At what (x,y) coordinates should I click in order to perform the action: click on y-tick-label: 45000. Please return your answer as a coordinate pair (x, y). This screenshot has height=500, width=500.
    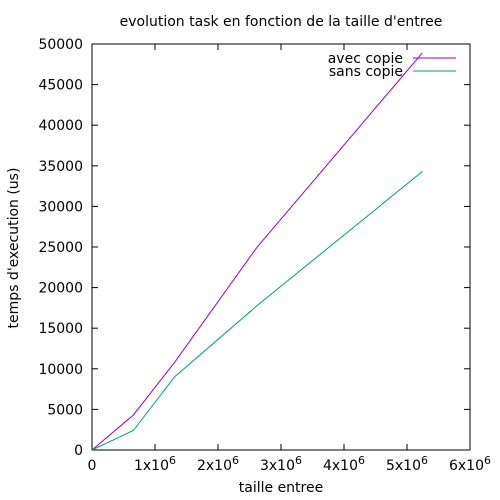
    Looking at the image, I should click on (60, 86).